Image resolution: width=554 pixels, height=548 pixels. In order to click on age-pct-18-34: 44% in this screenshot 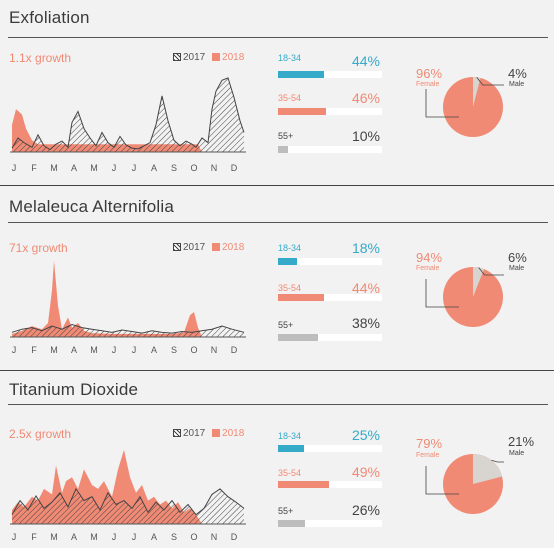, I will do `click(365, 61)`.